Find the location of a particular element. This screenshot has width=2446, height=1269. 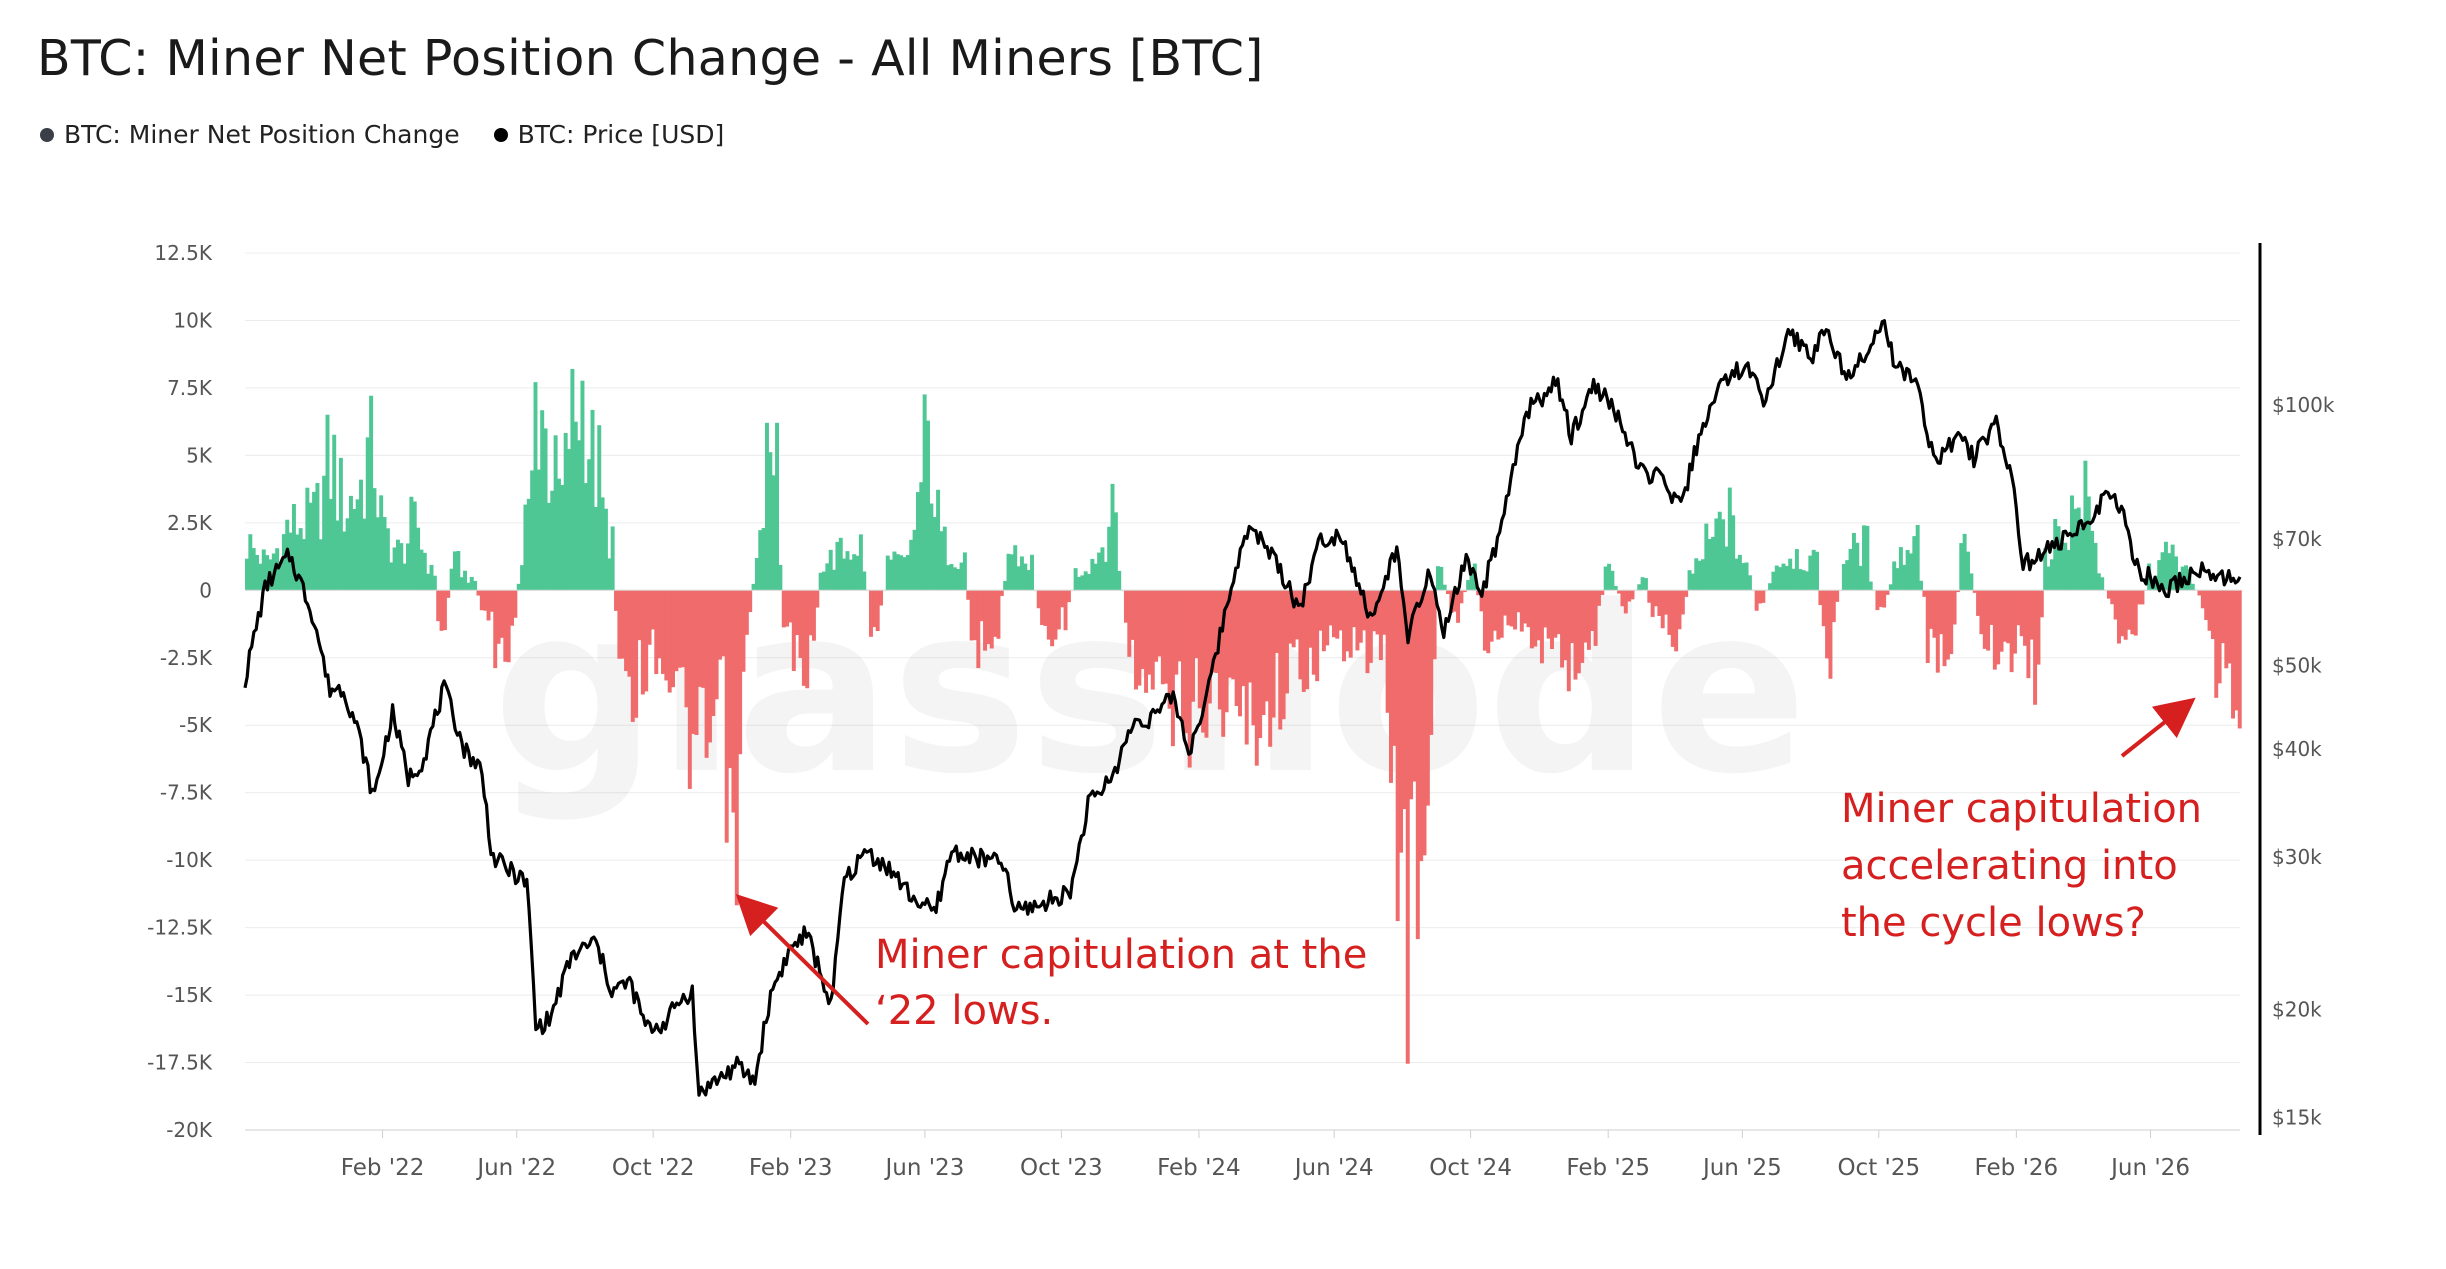

legend-item-net-position: BTC: Miner Net Position Change is located at coordinates (250, 134).